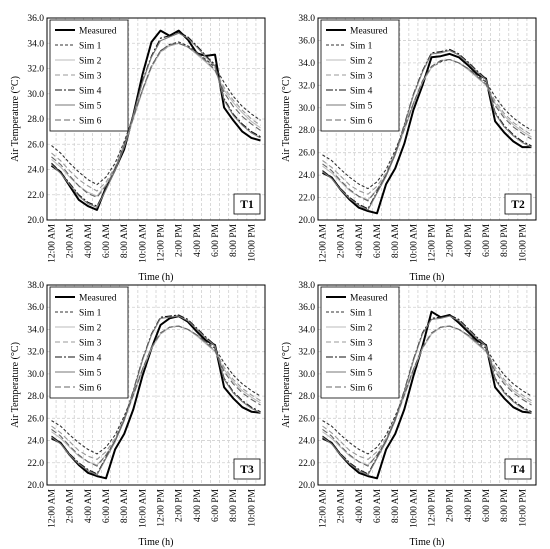  I want to click on x-tick-label: 8:00 PM, so click(505, 505).